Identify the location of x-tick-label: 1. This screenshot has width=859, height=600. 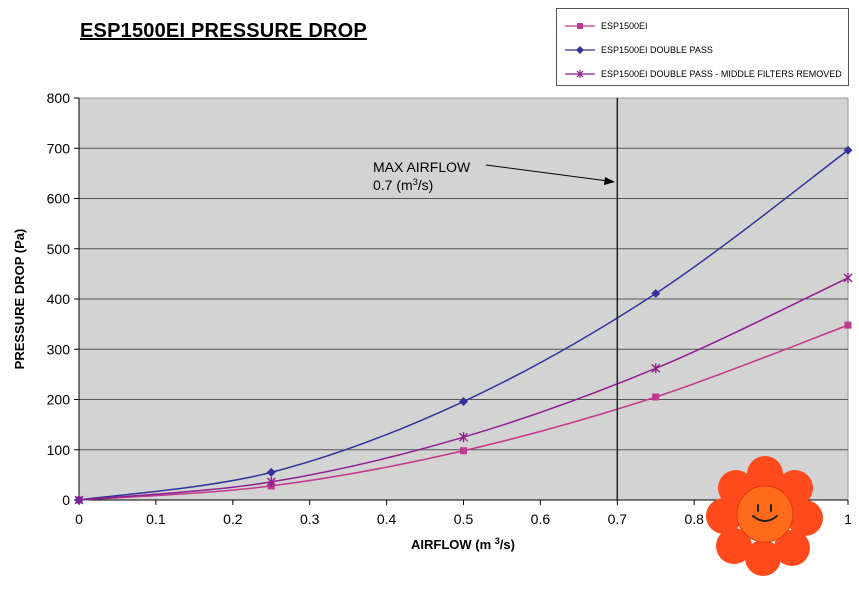
(848, 519).